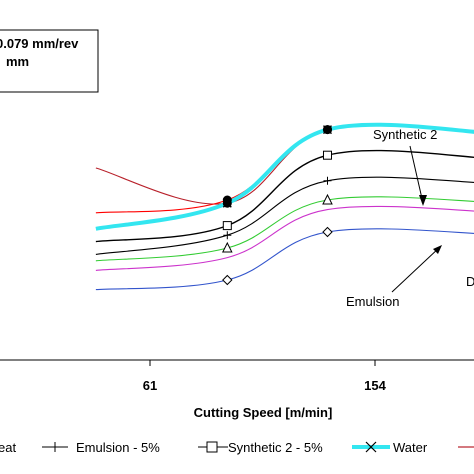  What do you see at coordinates (375, 385) in the screenshot?
I see `x-tick-label-154: 154` at bounding box center [375, 385].